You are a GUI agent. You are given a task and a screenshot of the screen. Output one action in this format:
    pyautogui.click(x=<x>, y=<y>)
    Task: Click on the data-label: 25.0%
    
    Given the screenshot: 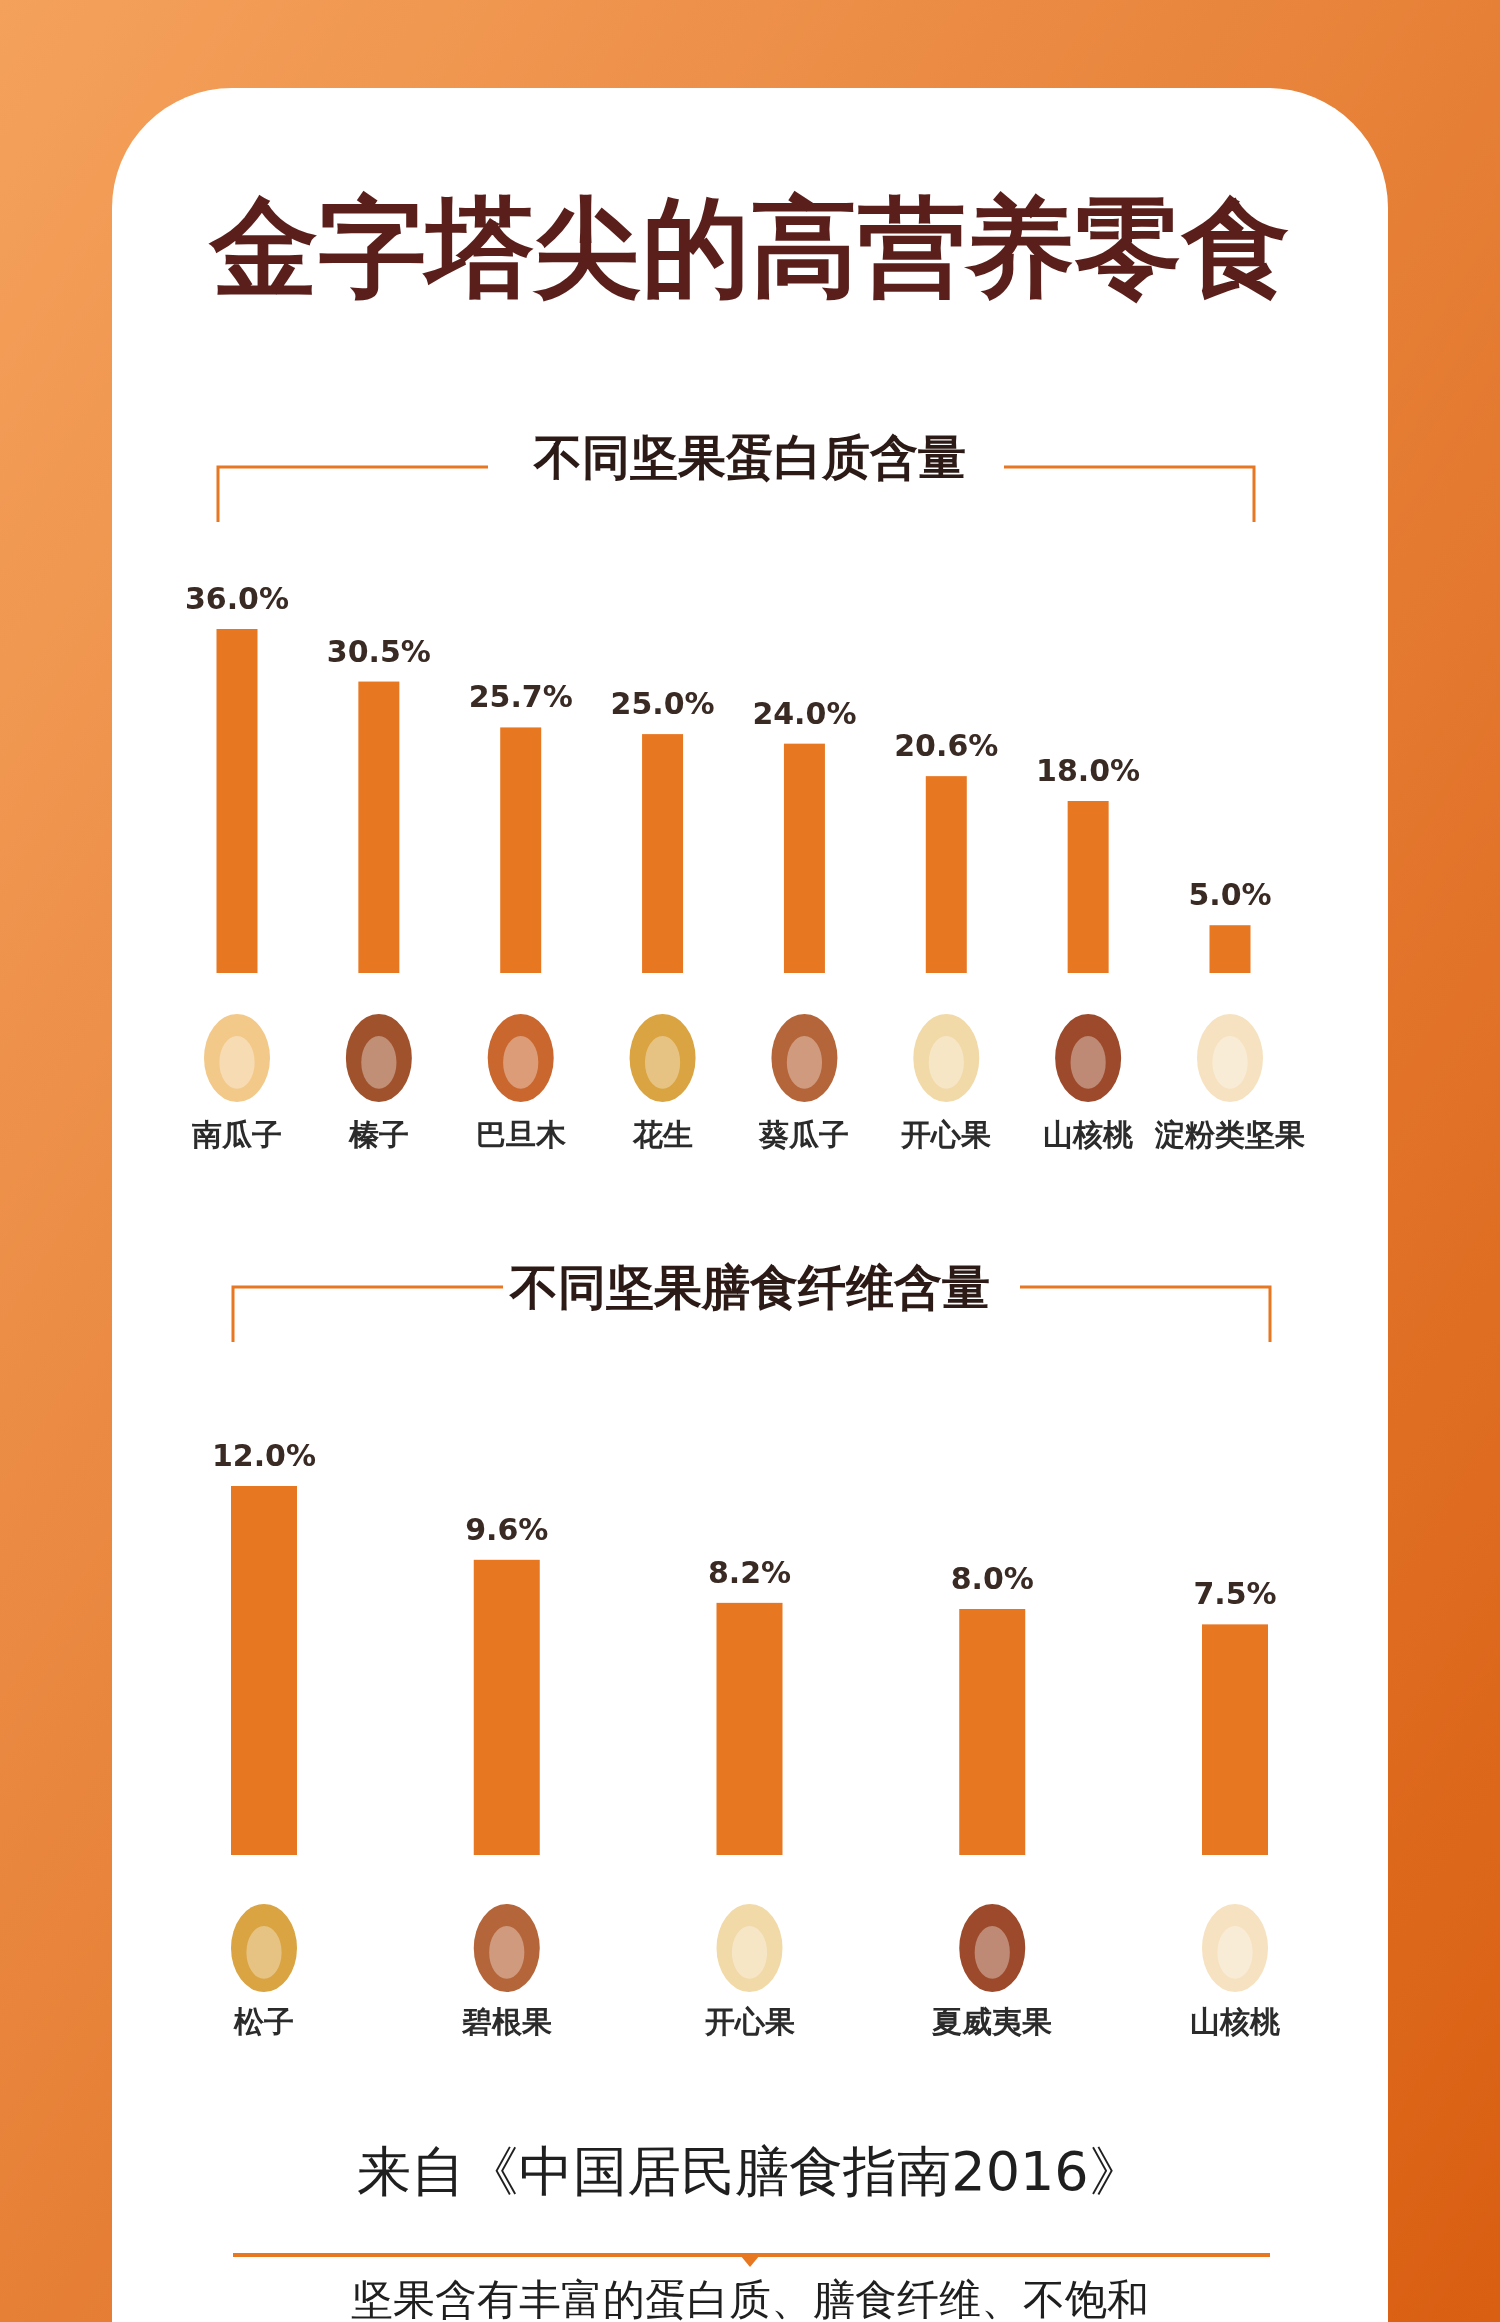 What is the action you would take?
    pyautogui.click(x=662, y=704)
    